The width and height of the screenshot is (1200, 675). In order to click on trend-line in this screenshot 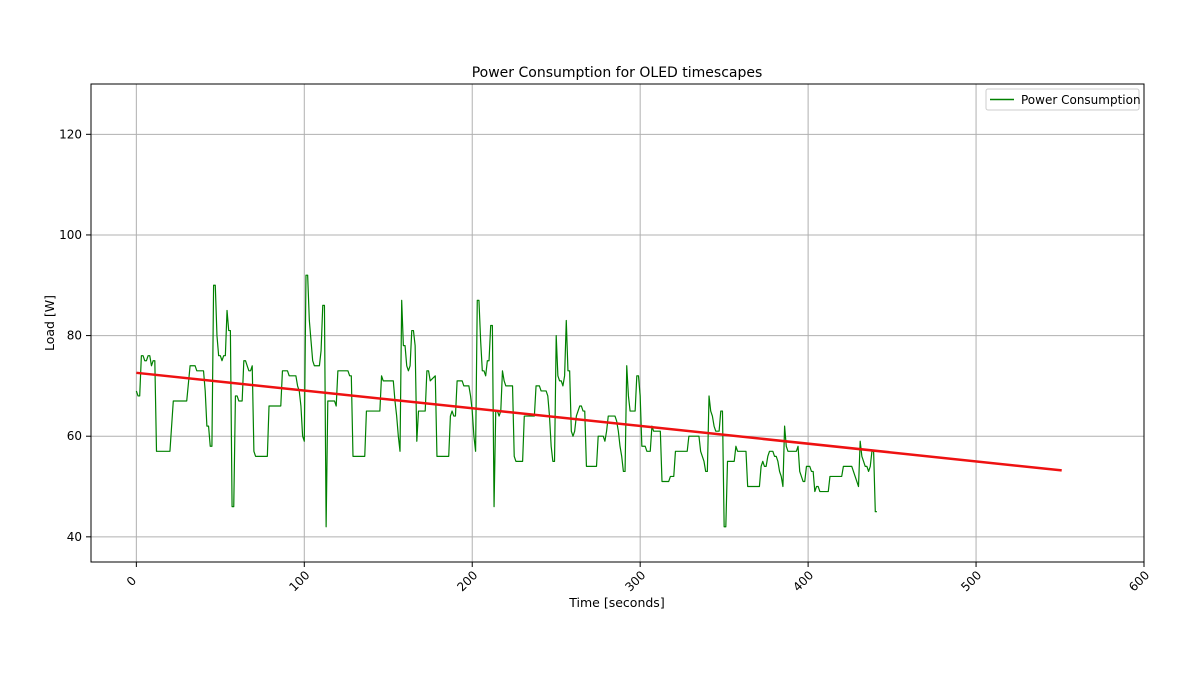, I will do `click(599, 421)`.